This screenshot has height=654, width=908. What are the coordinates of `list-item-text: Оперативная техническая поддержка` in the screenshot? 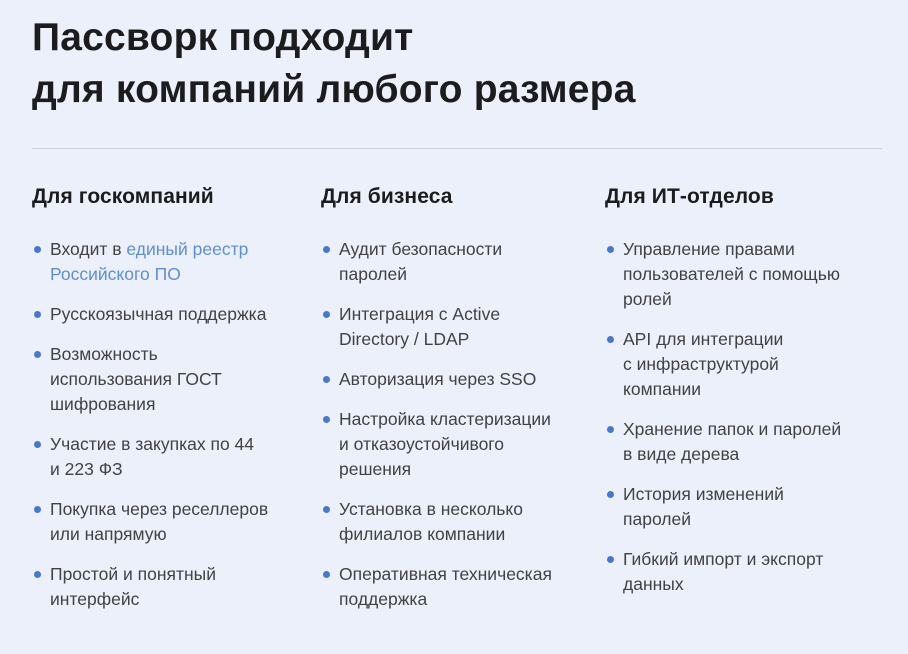 It's located at (445, 586).